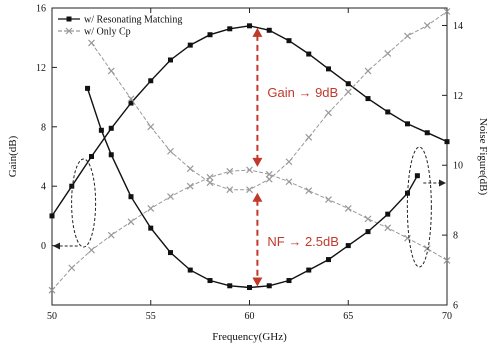  What do you see at coordinates (250, 316) in the screenshot?
I see `x-tick-label: 60` at bounding box center [250, 316].